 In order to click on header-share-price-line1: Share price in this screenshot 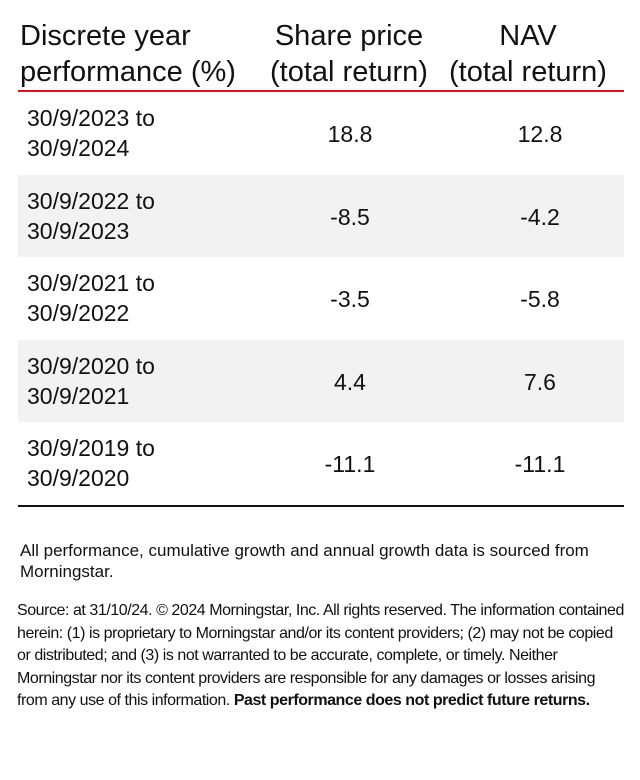, I will do `click(349, 36)`.